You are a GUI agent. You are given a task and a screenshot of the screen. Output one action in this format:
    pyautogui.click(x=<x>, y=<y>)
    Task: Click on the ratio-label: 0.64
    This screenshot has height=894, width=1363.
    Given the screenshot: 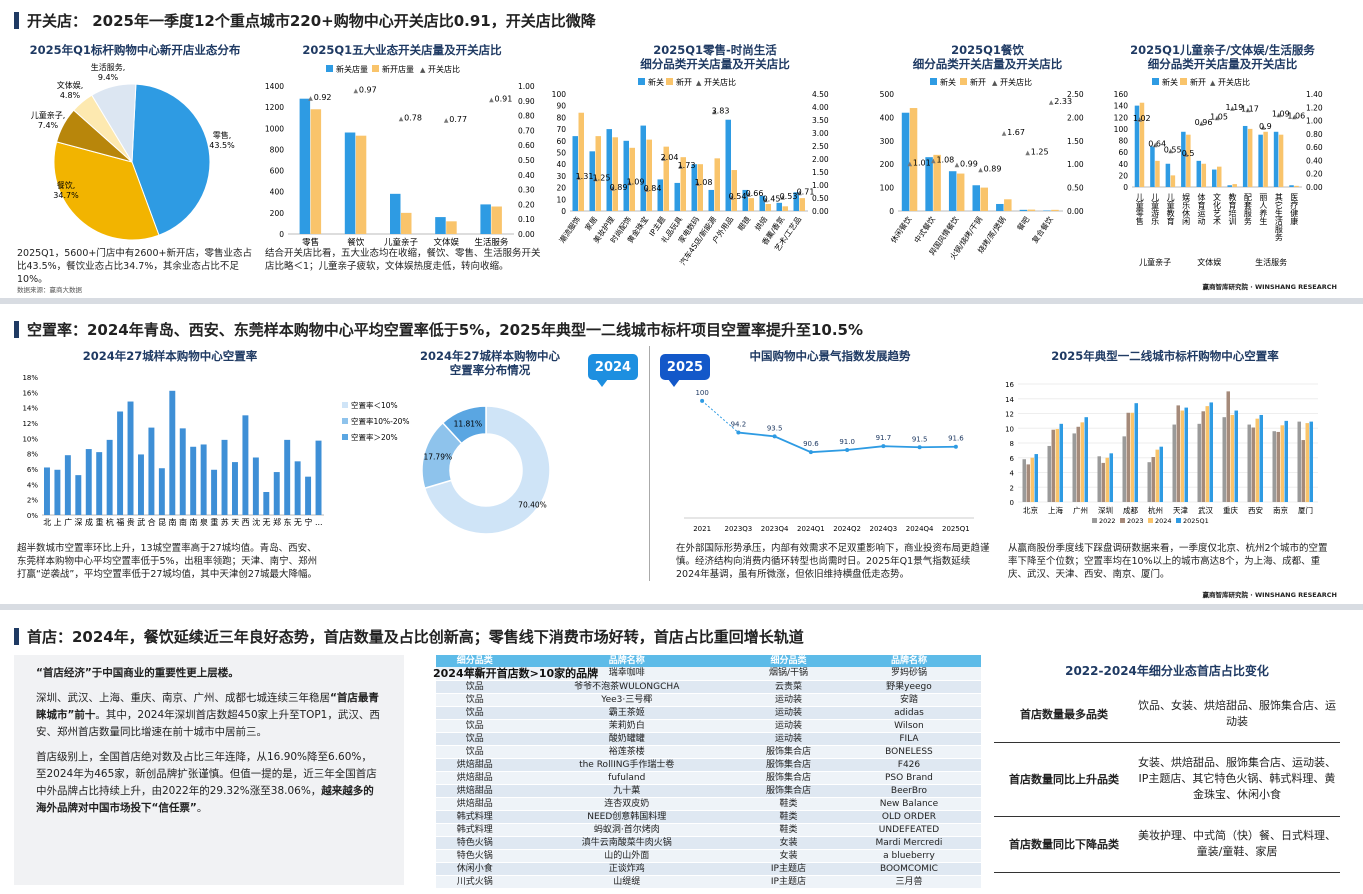 What is the action you would take?
    pyautogui.click(x=1157, y=143)
    